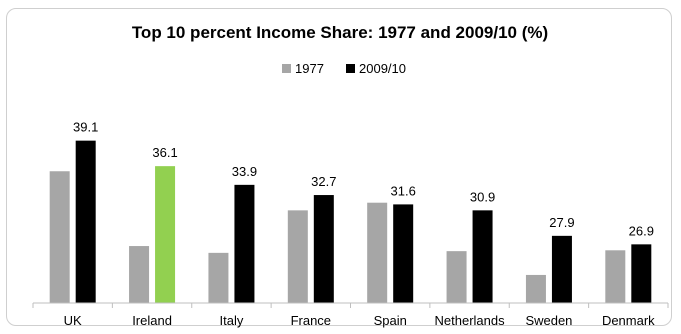 This screenshot has height=334, width=681. I want to click on bar-sweden-1977, so click(535, 288).